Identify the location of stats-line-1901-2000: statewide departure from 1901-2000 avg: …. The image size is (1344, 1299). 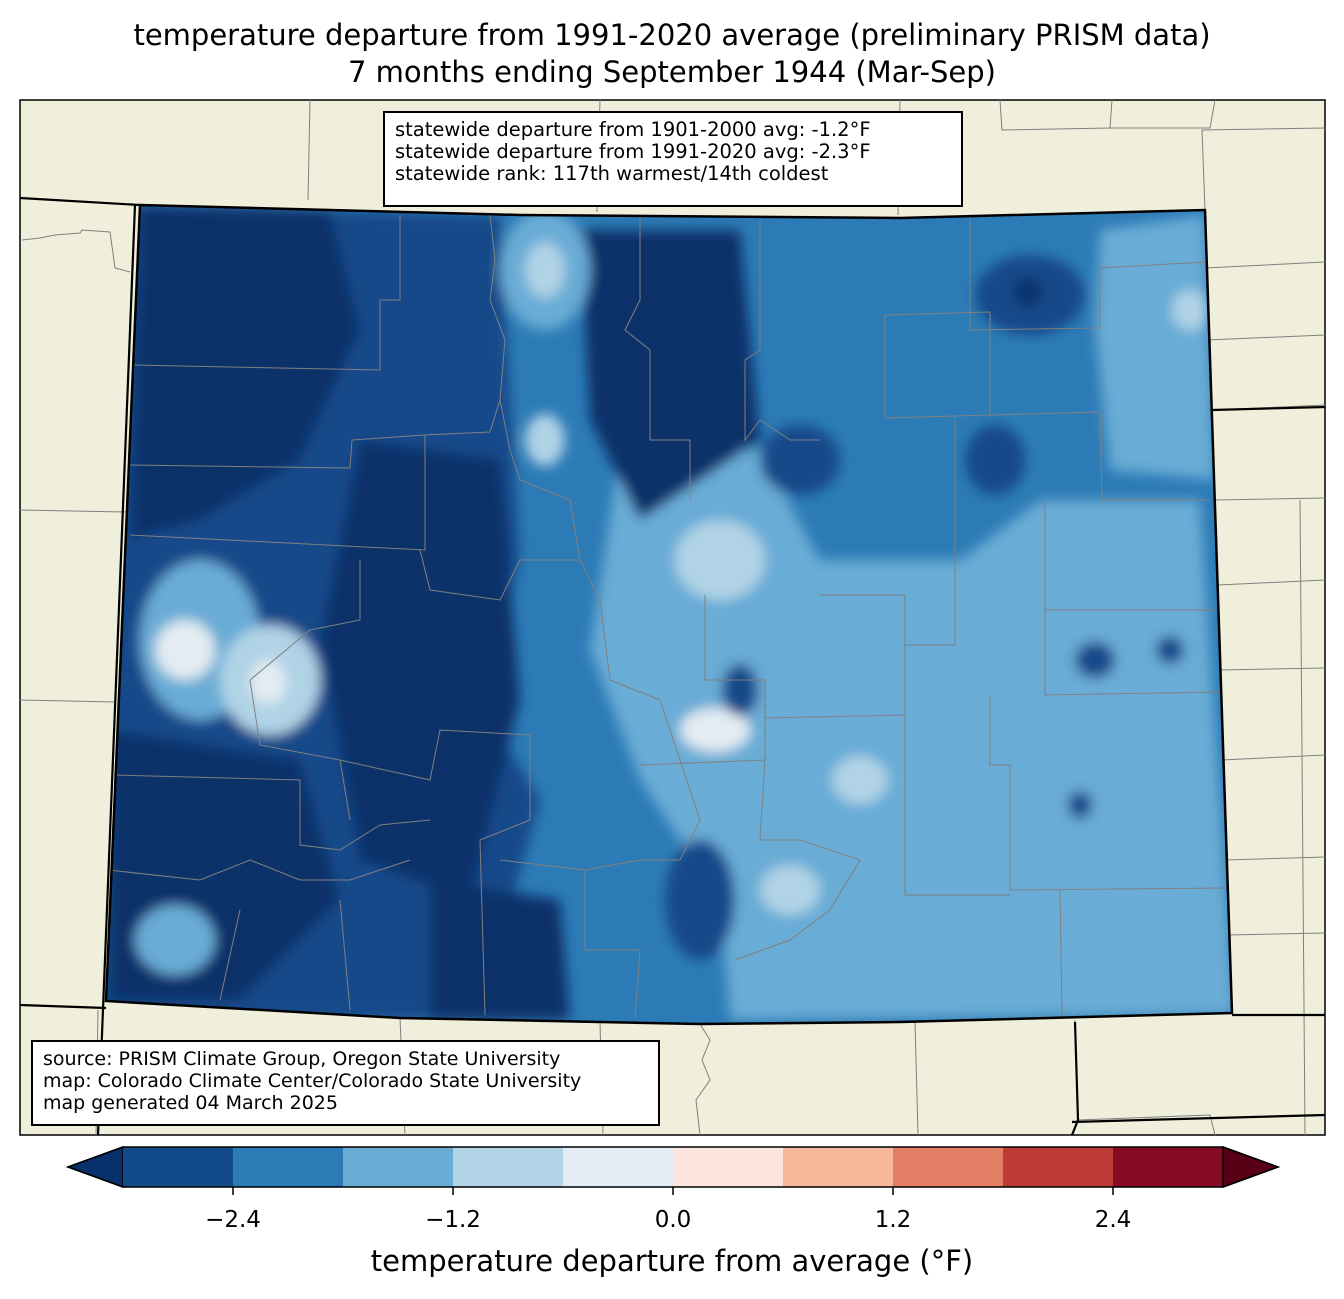
(633, 129).